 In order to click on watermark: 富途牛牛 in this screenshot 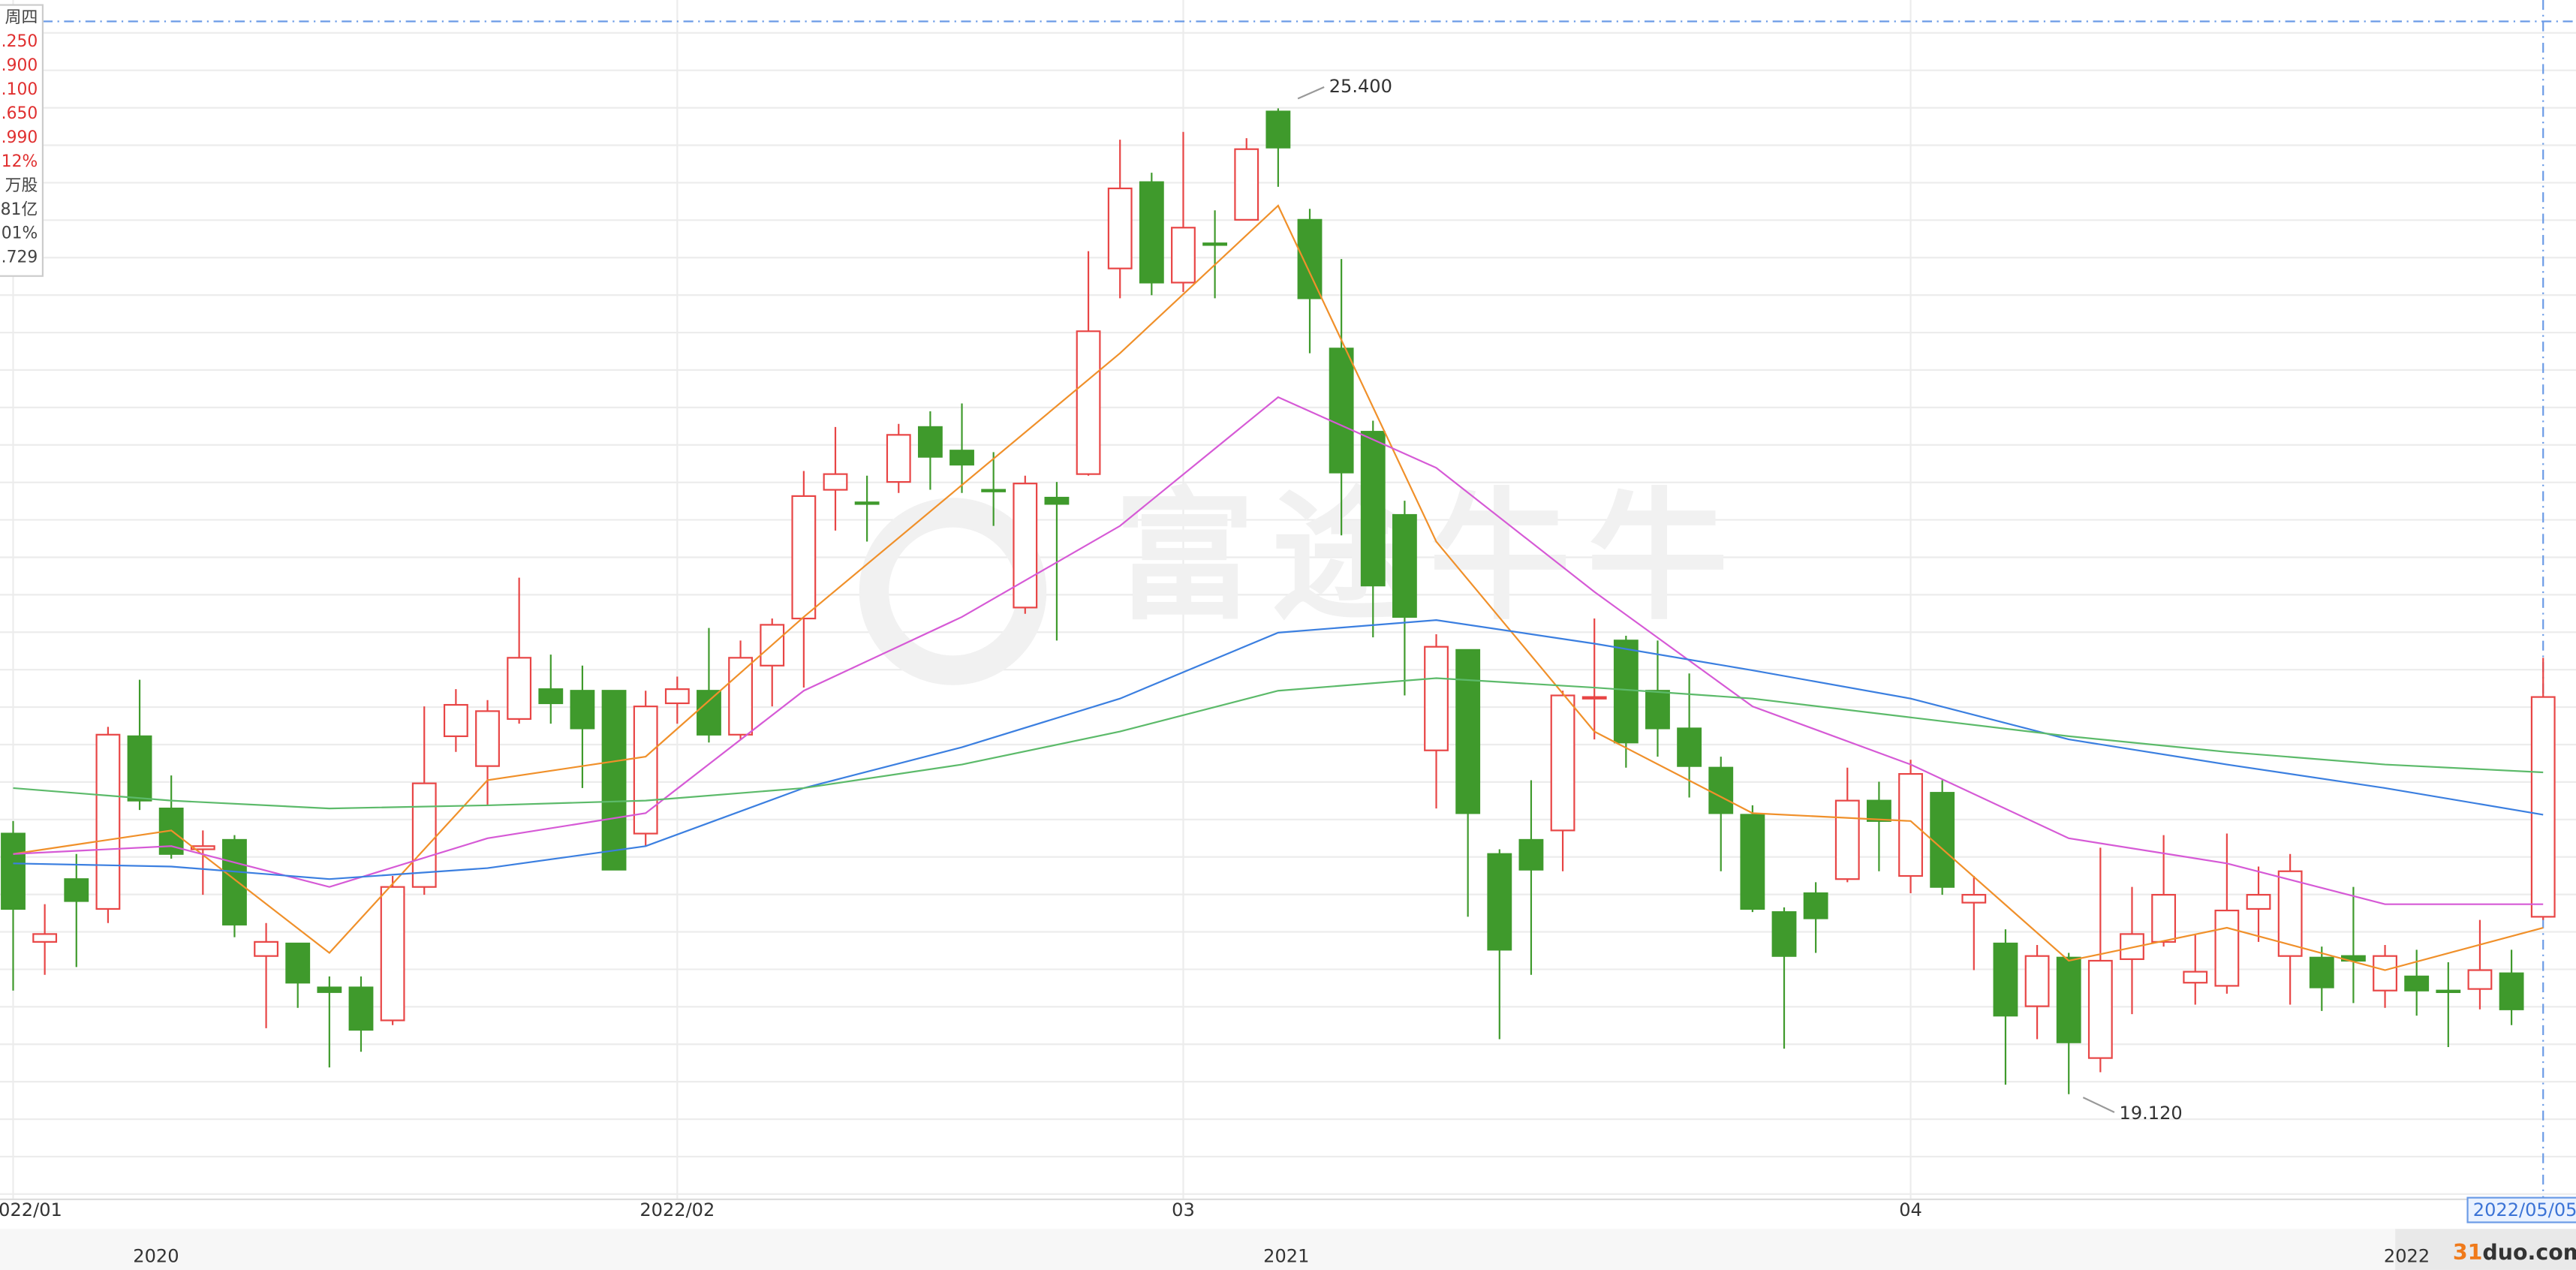, I will do `click(1429, 557)`.